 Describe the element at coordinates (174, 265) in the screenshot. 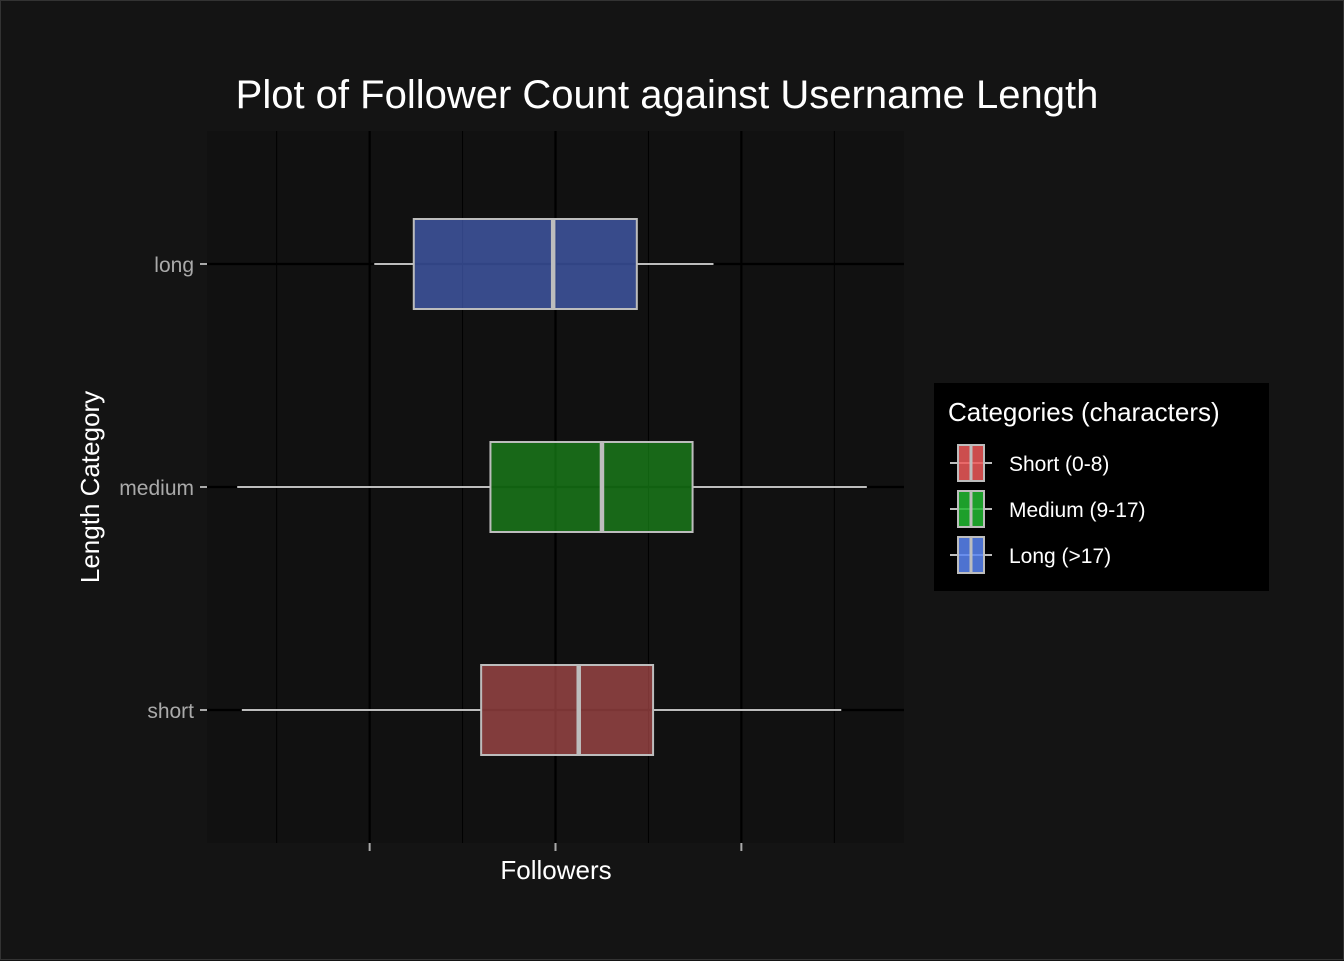

I see `y-tick-label: long` at that location.